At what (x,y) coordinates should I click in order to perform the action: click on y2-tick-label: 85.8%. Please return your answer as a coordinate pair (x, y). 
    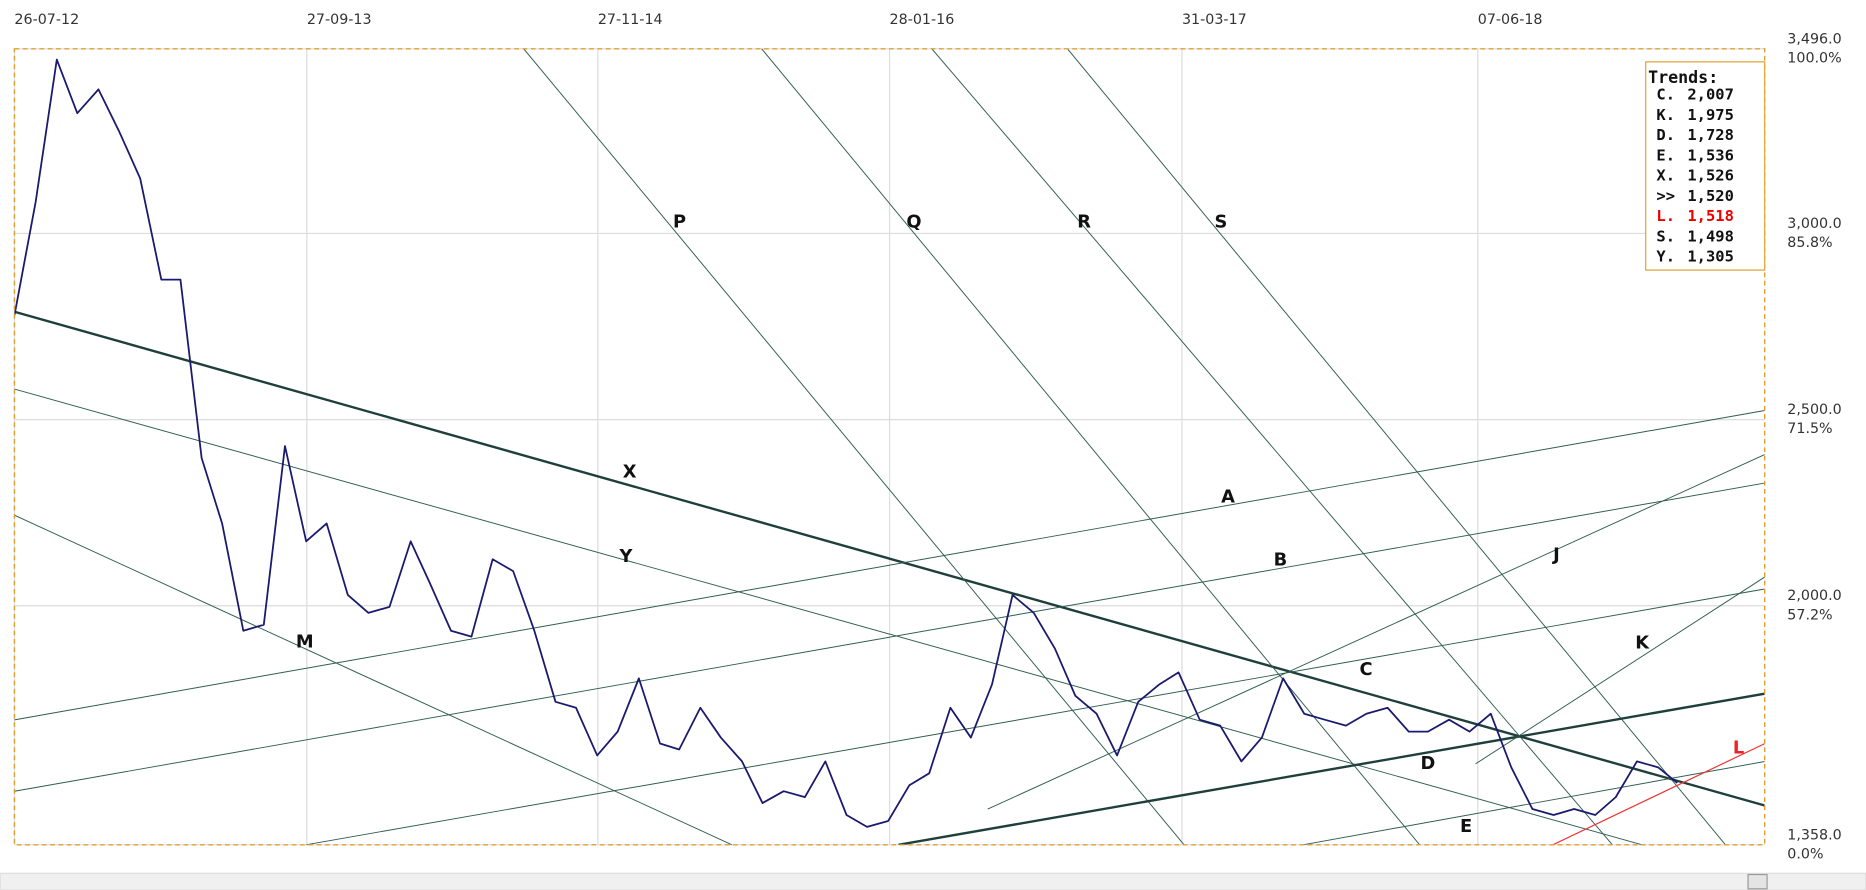
    Looking at the image, I should click on (1809, 243).